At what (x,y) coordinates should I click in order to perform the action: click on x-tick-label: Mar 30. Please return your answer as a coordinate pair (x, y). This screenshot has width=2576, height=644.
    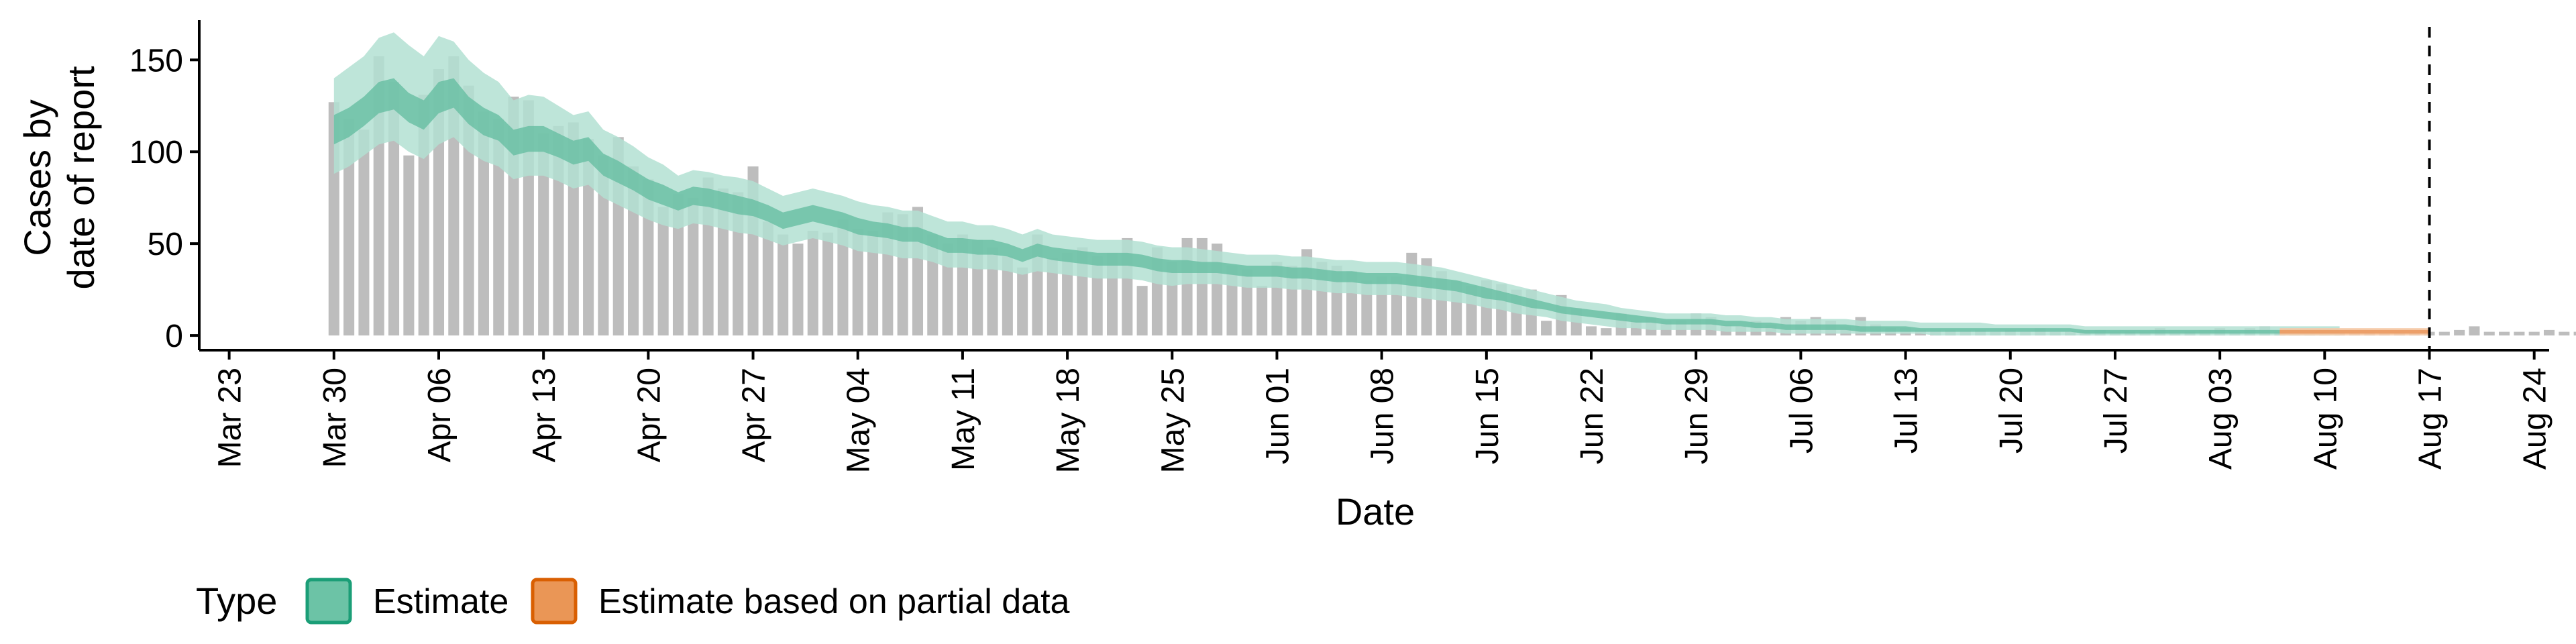
    Looking at the image, I should click on (335, 418).